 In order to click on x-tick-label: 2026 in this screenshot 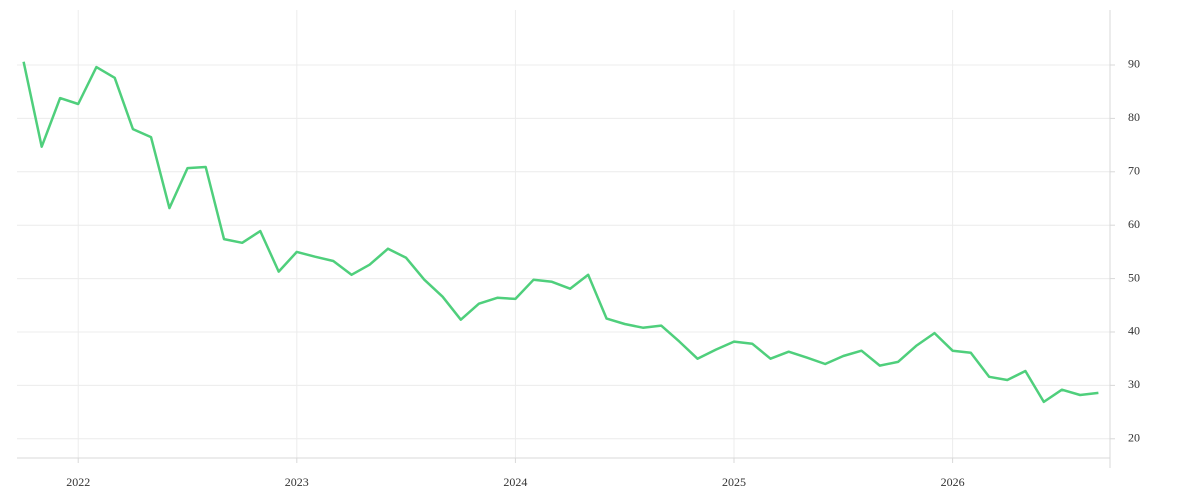, I will do `click(953, 482)`.